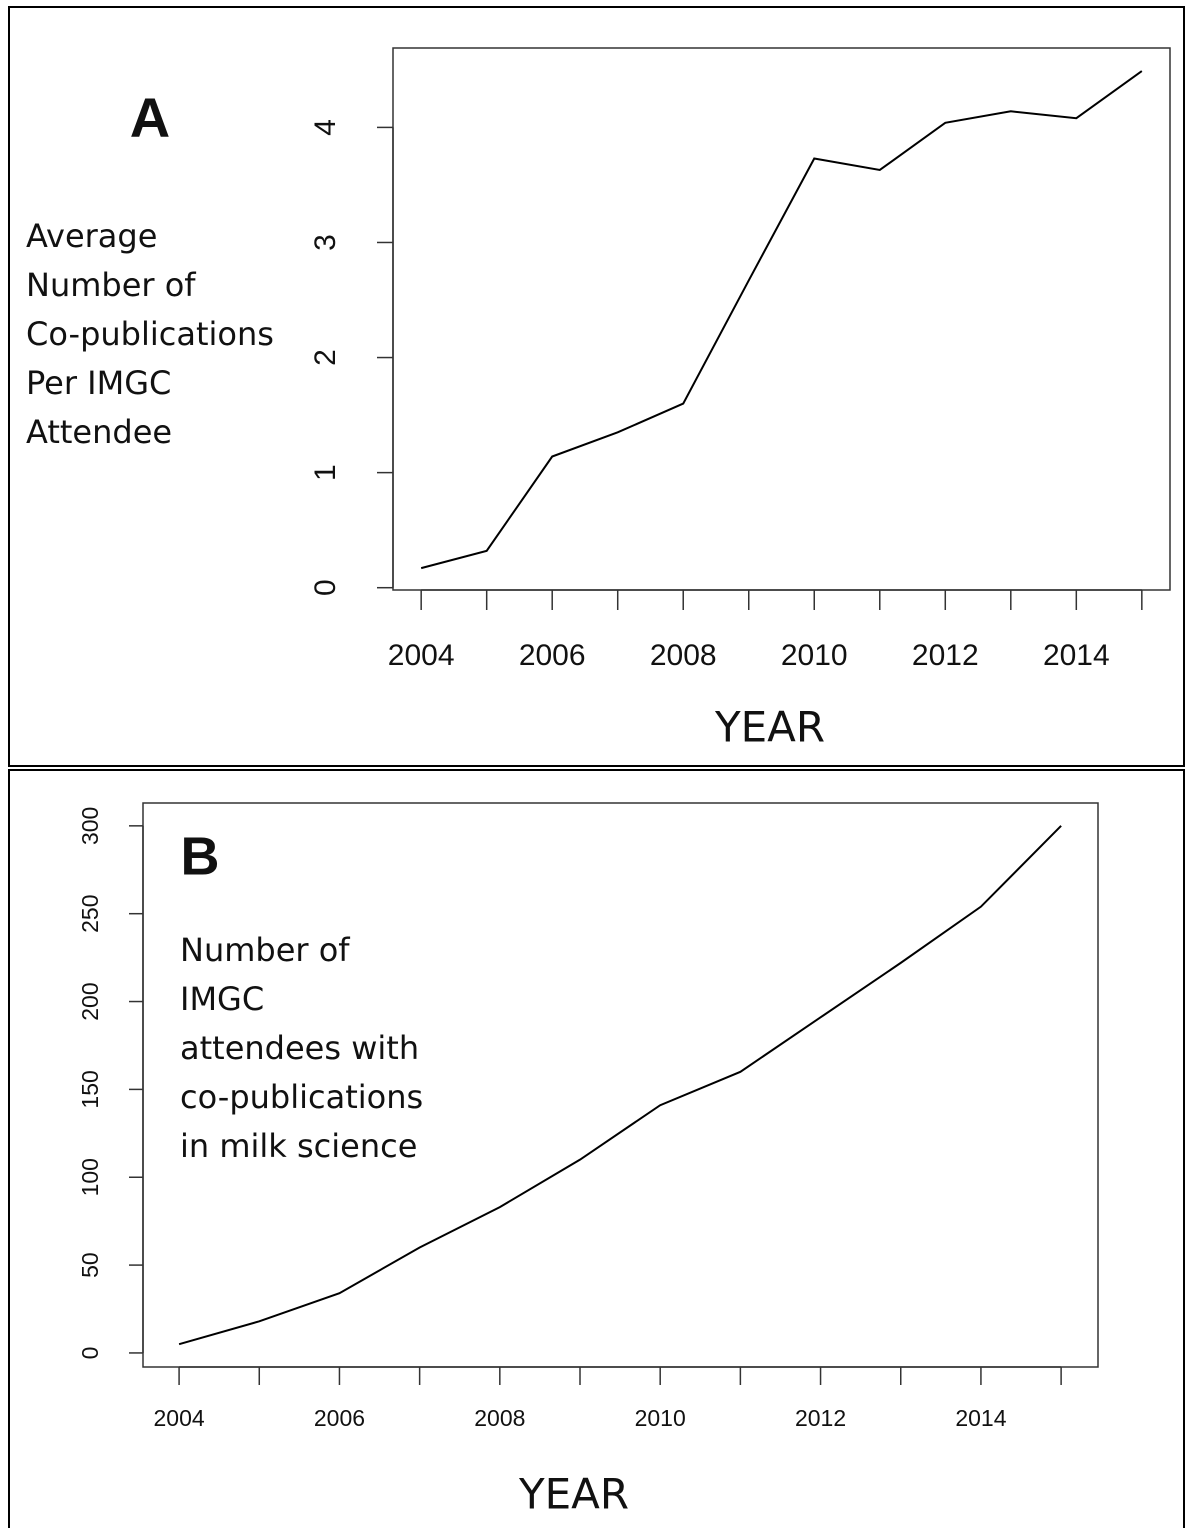 This screenshot has width=1192, height=1528. I want to click on y-axis-label: Co-publications, so click(150, 334).